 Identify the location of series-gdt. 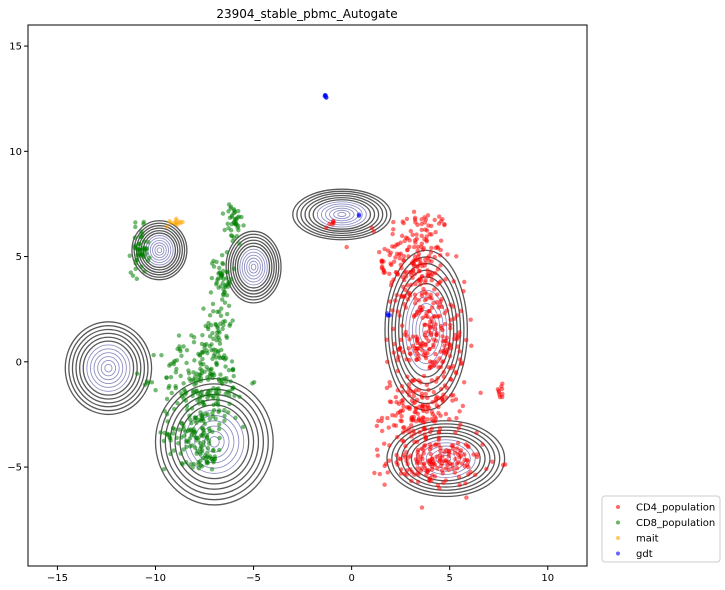
(357, 205).